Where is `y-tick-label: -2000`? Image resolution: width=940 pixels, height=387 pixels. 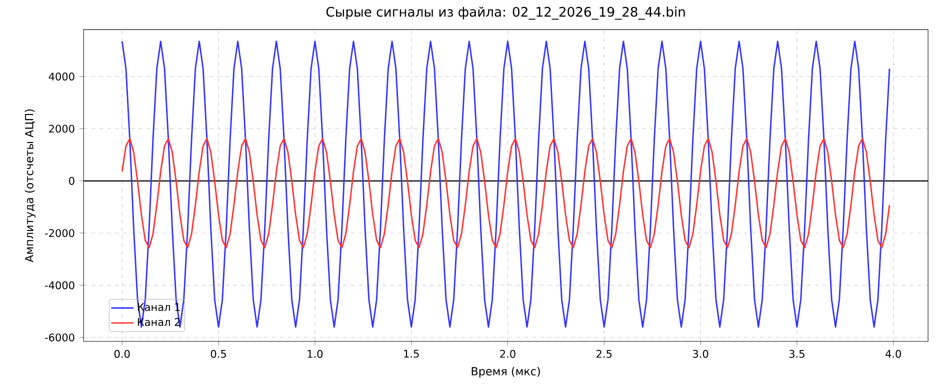 y-tick-label: -2000 is located at coordinates (59, 233).